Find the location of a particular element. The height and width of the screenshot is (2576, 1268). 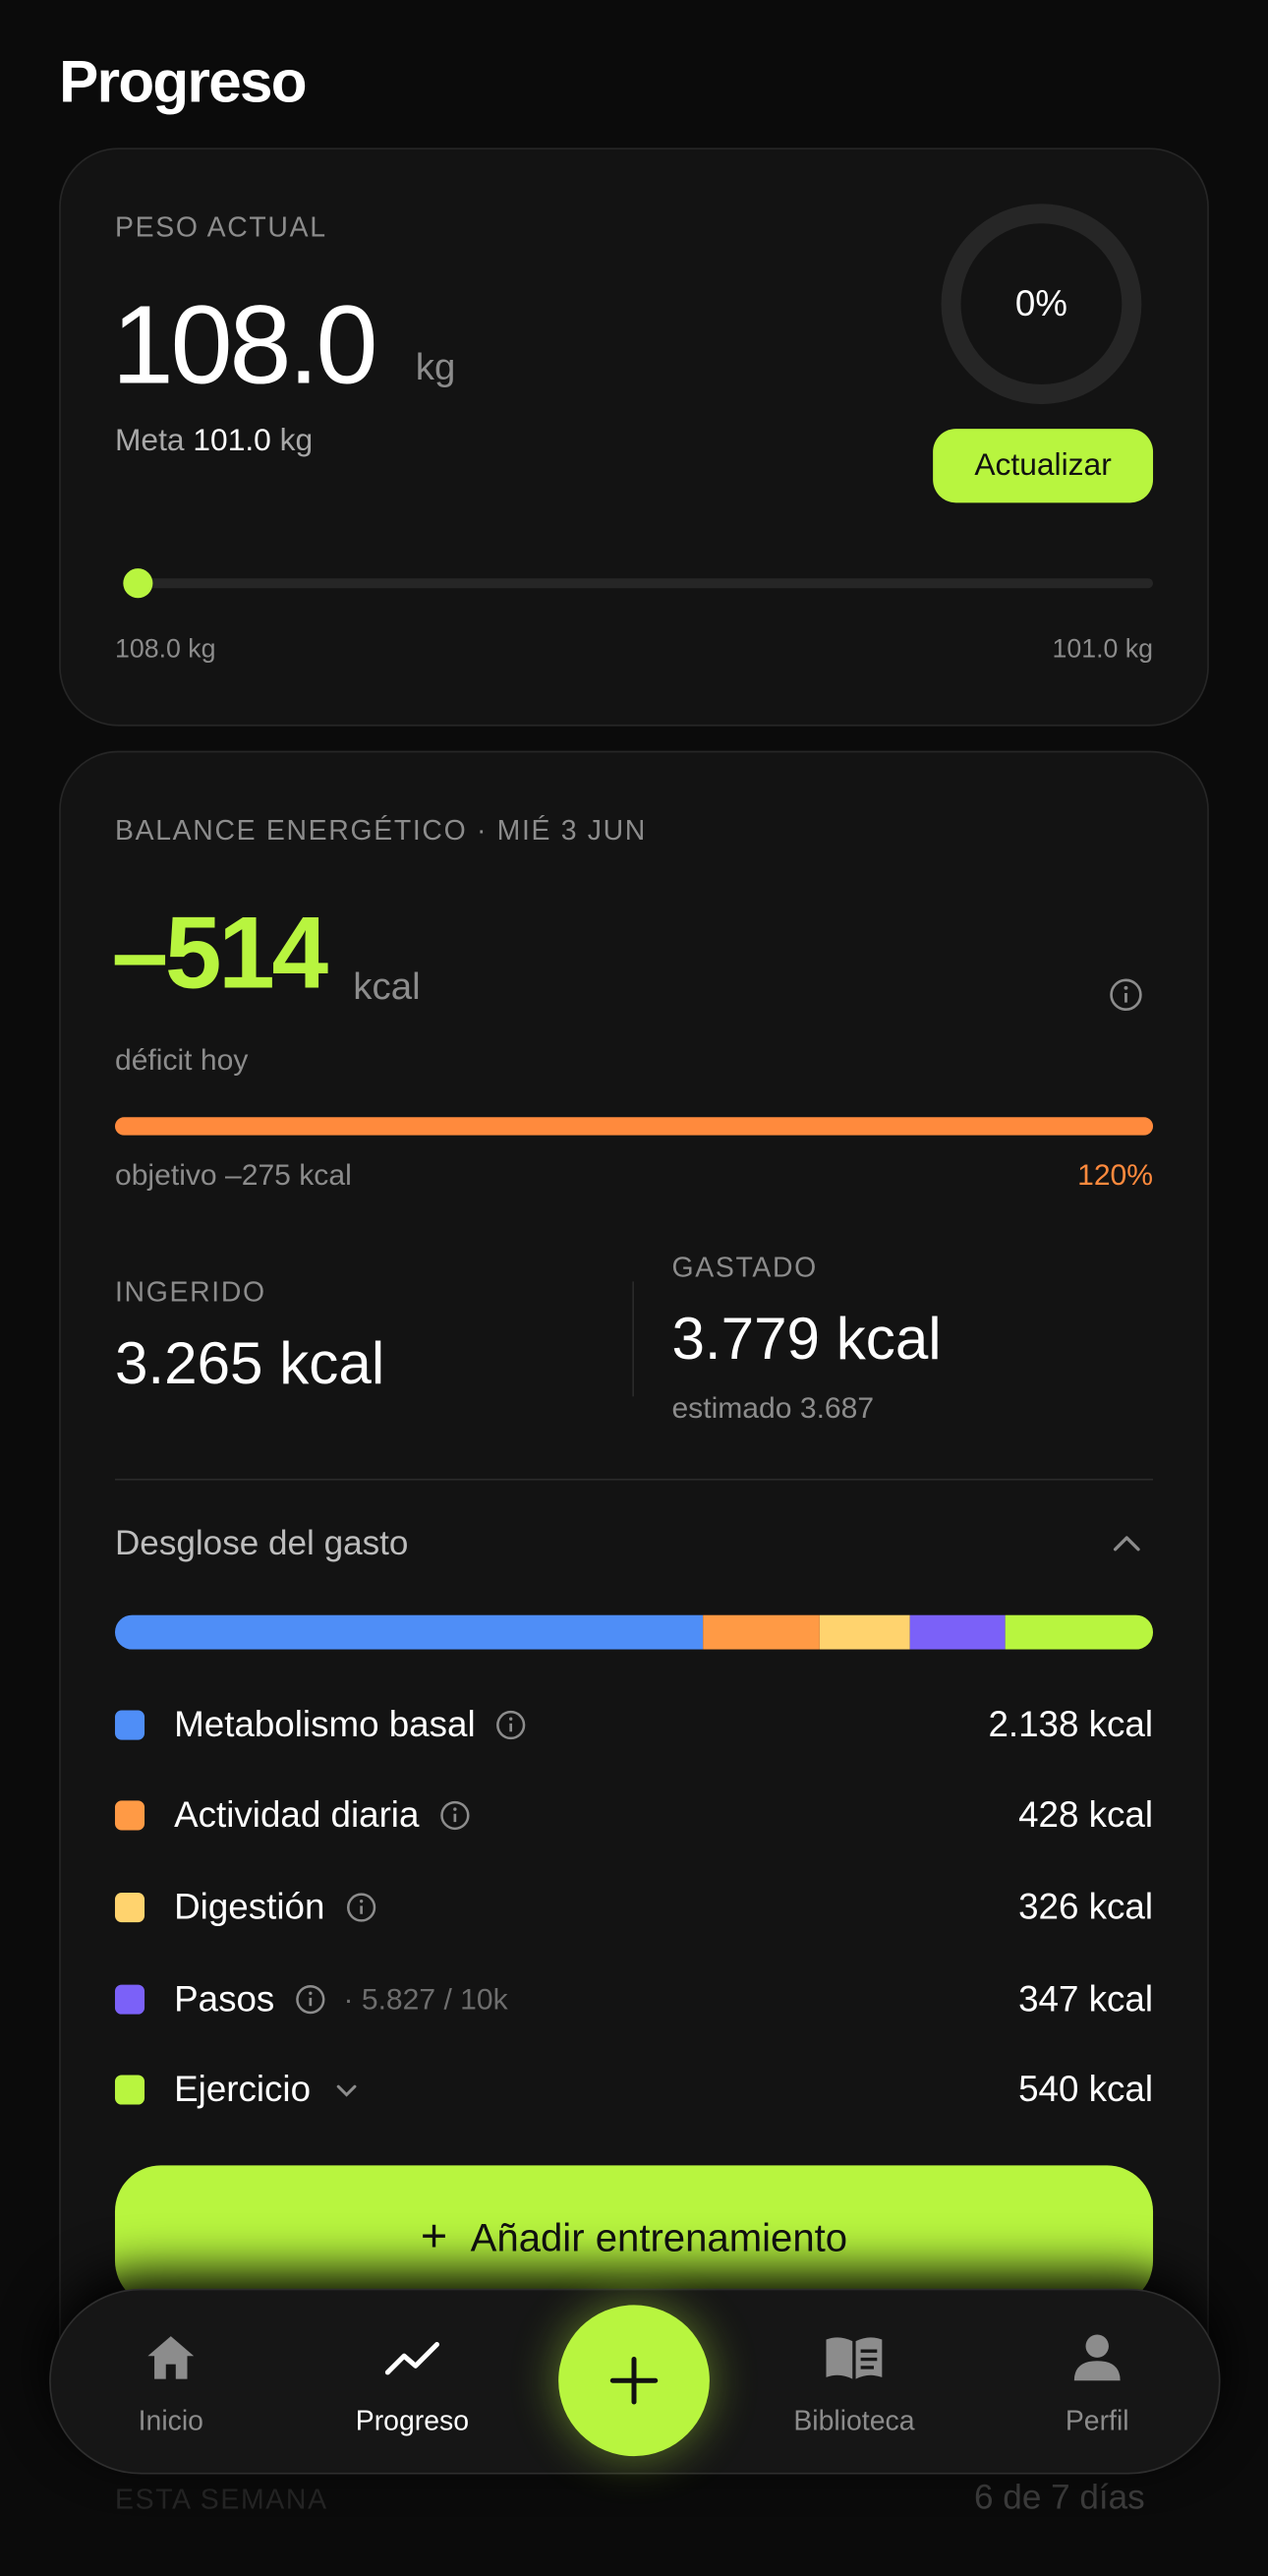

spent-label: GASTADO is located at coordinates (744, 1268).